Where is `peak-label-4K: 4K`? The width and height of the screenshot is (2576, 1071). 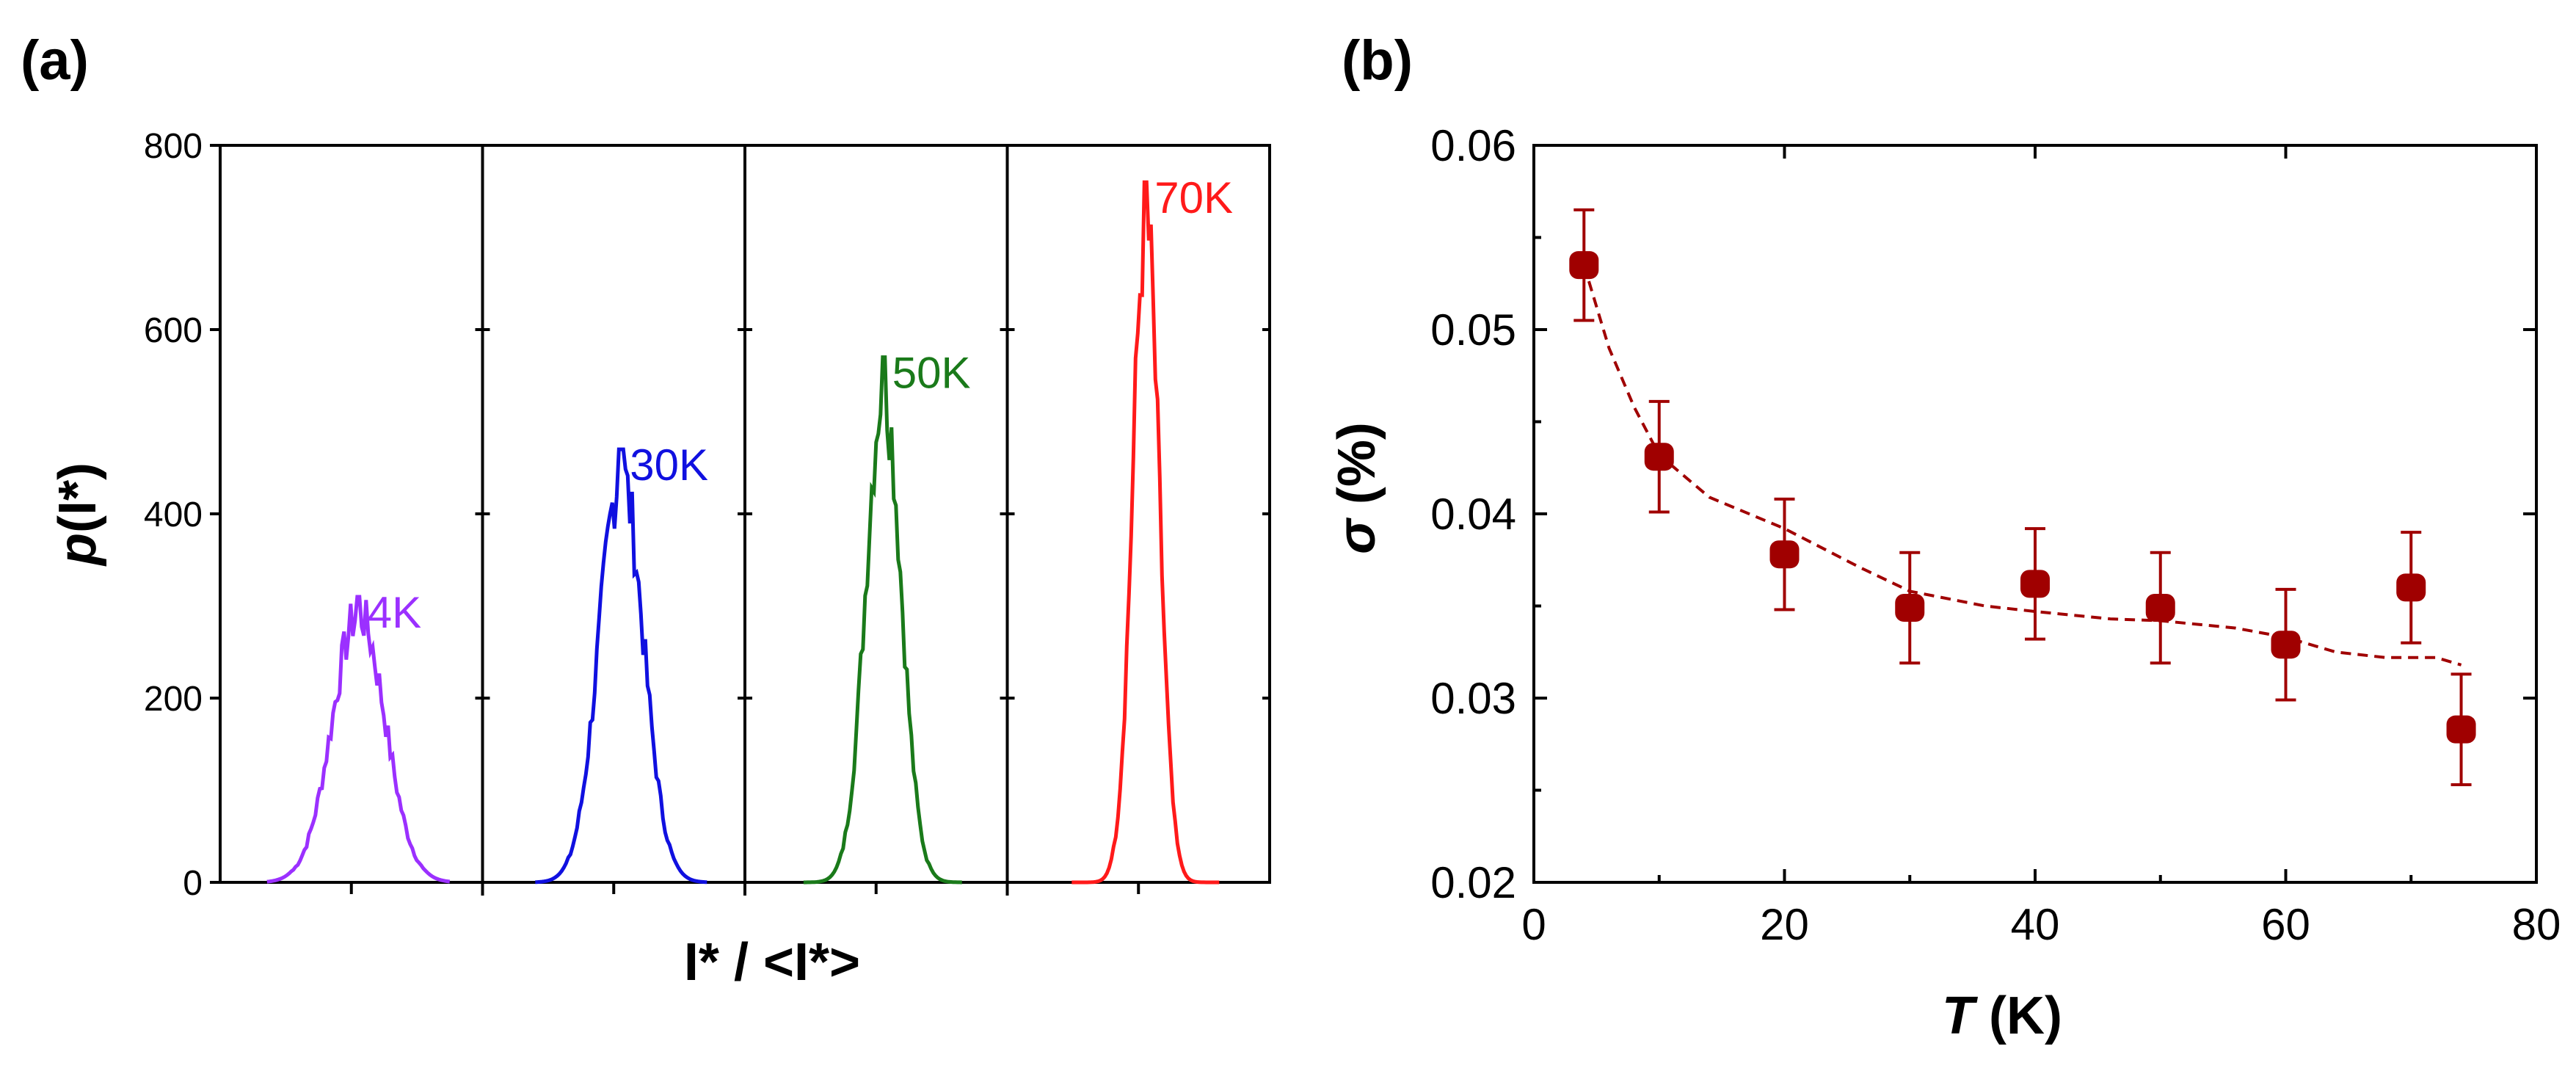 peak-label-4K: 4K is located at coordinates (394, 612).